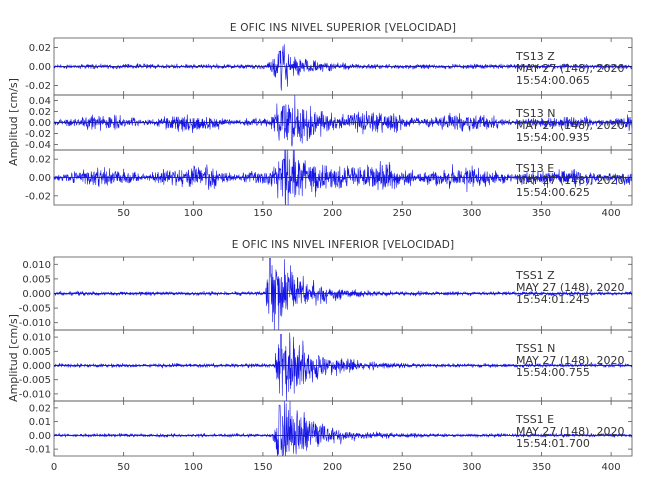 This screenshot has height=500, width=650. I want to click on station-label: TS13 Z, so click(535, 56).